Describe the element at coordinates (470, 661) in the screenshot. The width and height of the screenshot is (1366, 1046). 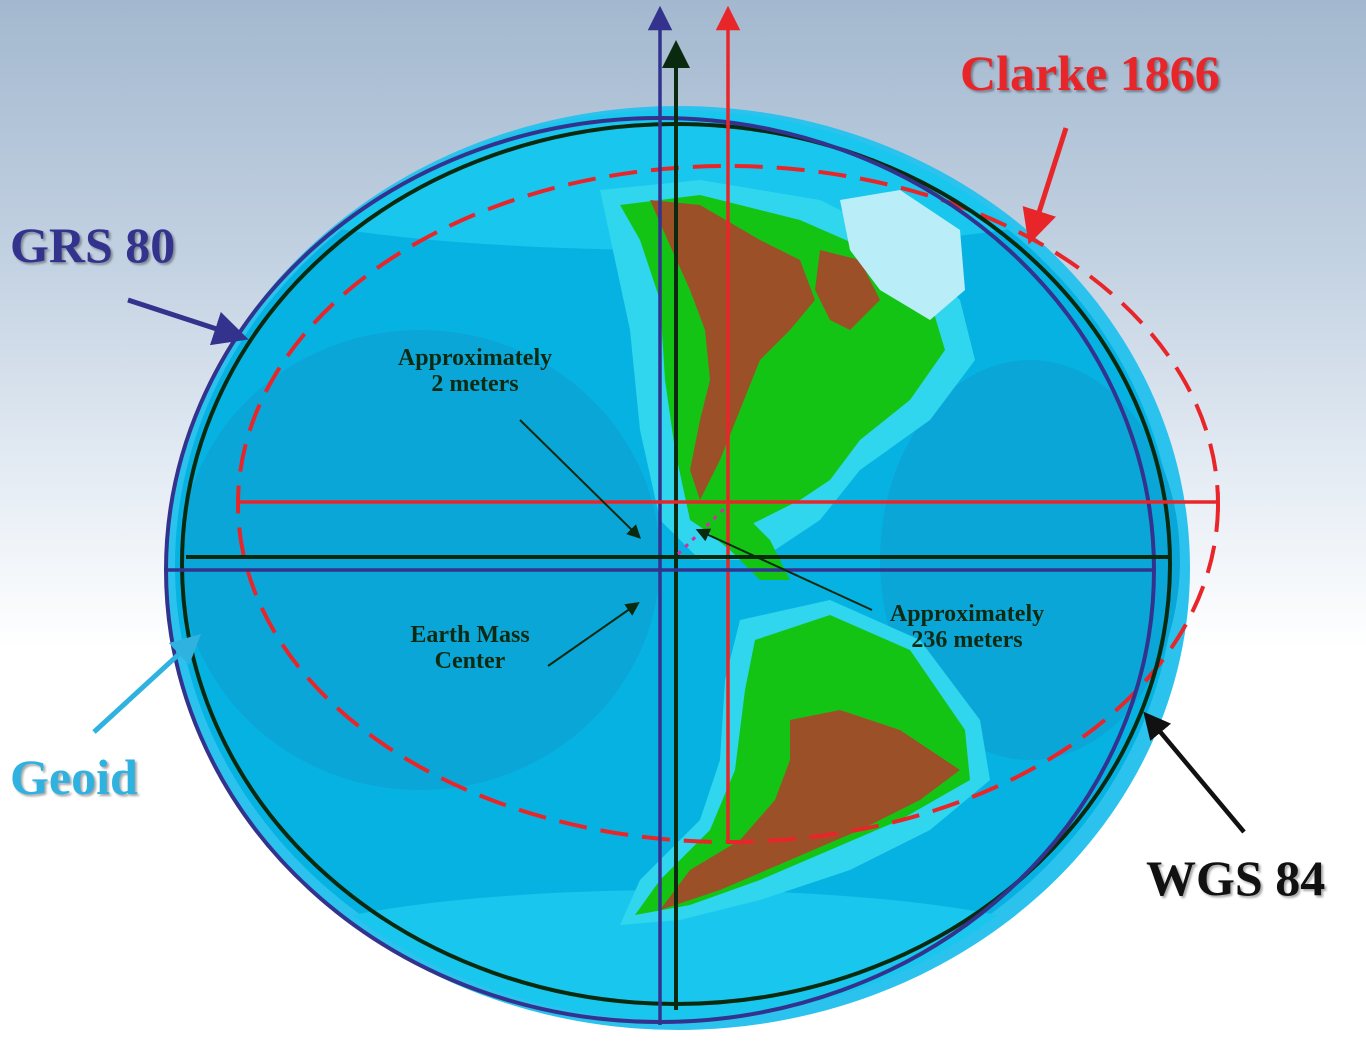
I see `earth-mass-center-line2: Center` at that location.